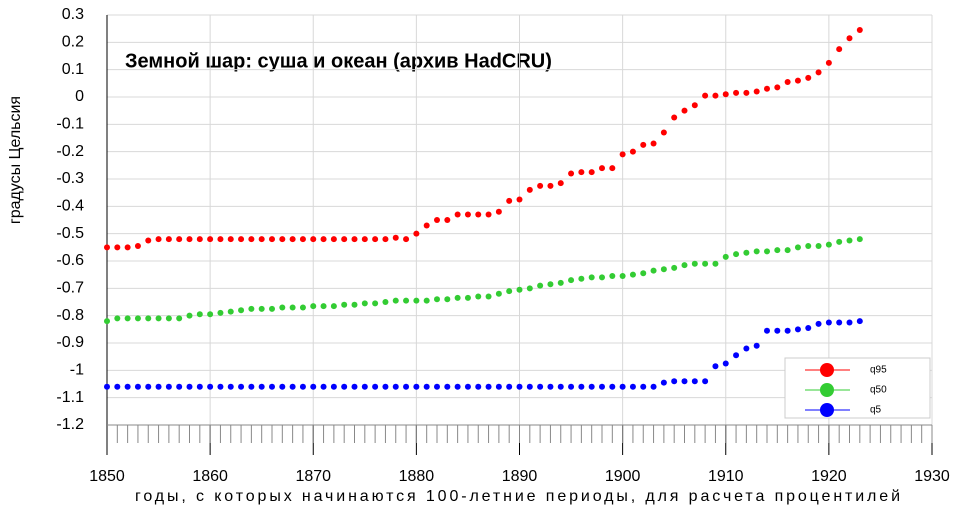  Describe the element at coordinates (107, 476) in the screenshot. I see `x-tick-label: 1850` at that location.